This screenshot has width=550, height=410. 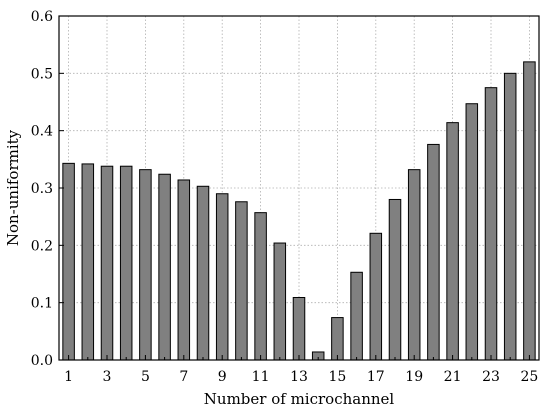 I want to click on x-tick-label: 23, so click(x=491, y=377).